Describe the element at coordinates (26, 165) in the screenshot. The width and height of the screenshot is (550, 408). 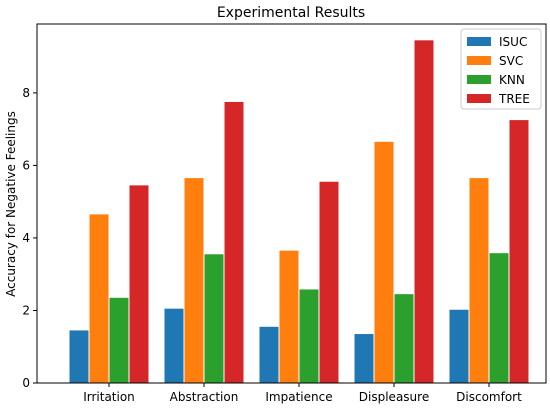
I see `y-tick-label: 6` at that location.